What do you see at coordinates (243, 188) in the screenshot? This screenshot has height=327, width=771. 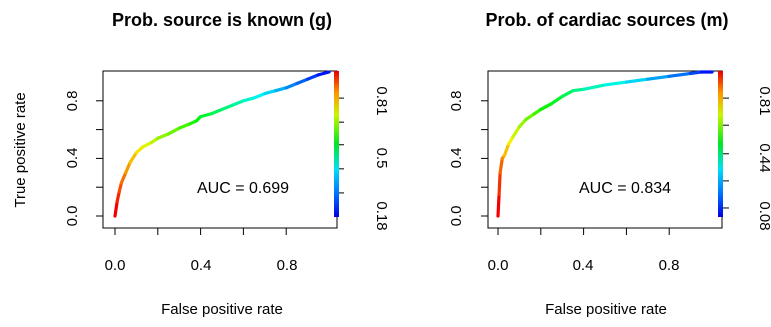 I see `auc-annotation: AUC = 0.699` at bounding box center [243, 188].